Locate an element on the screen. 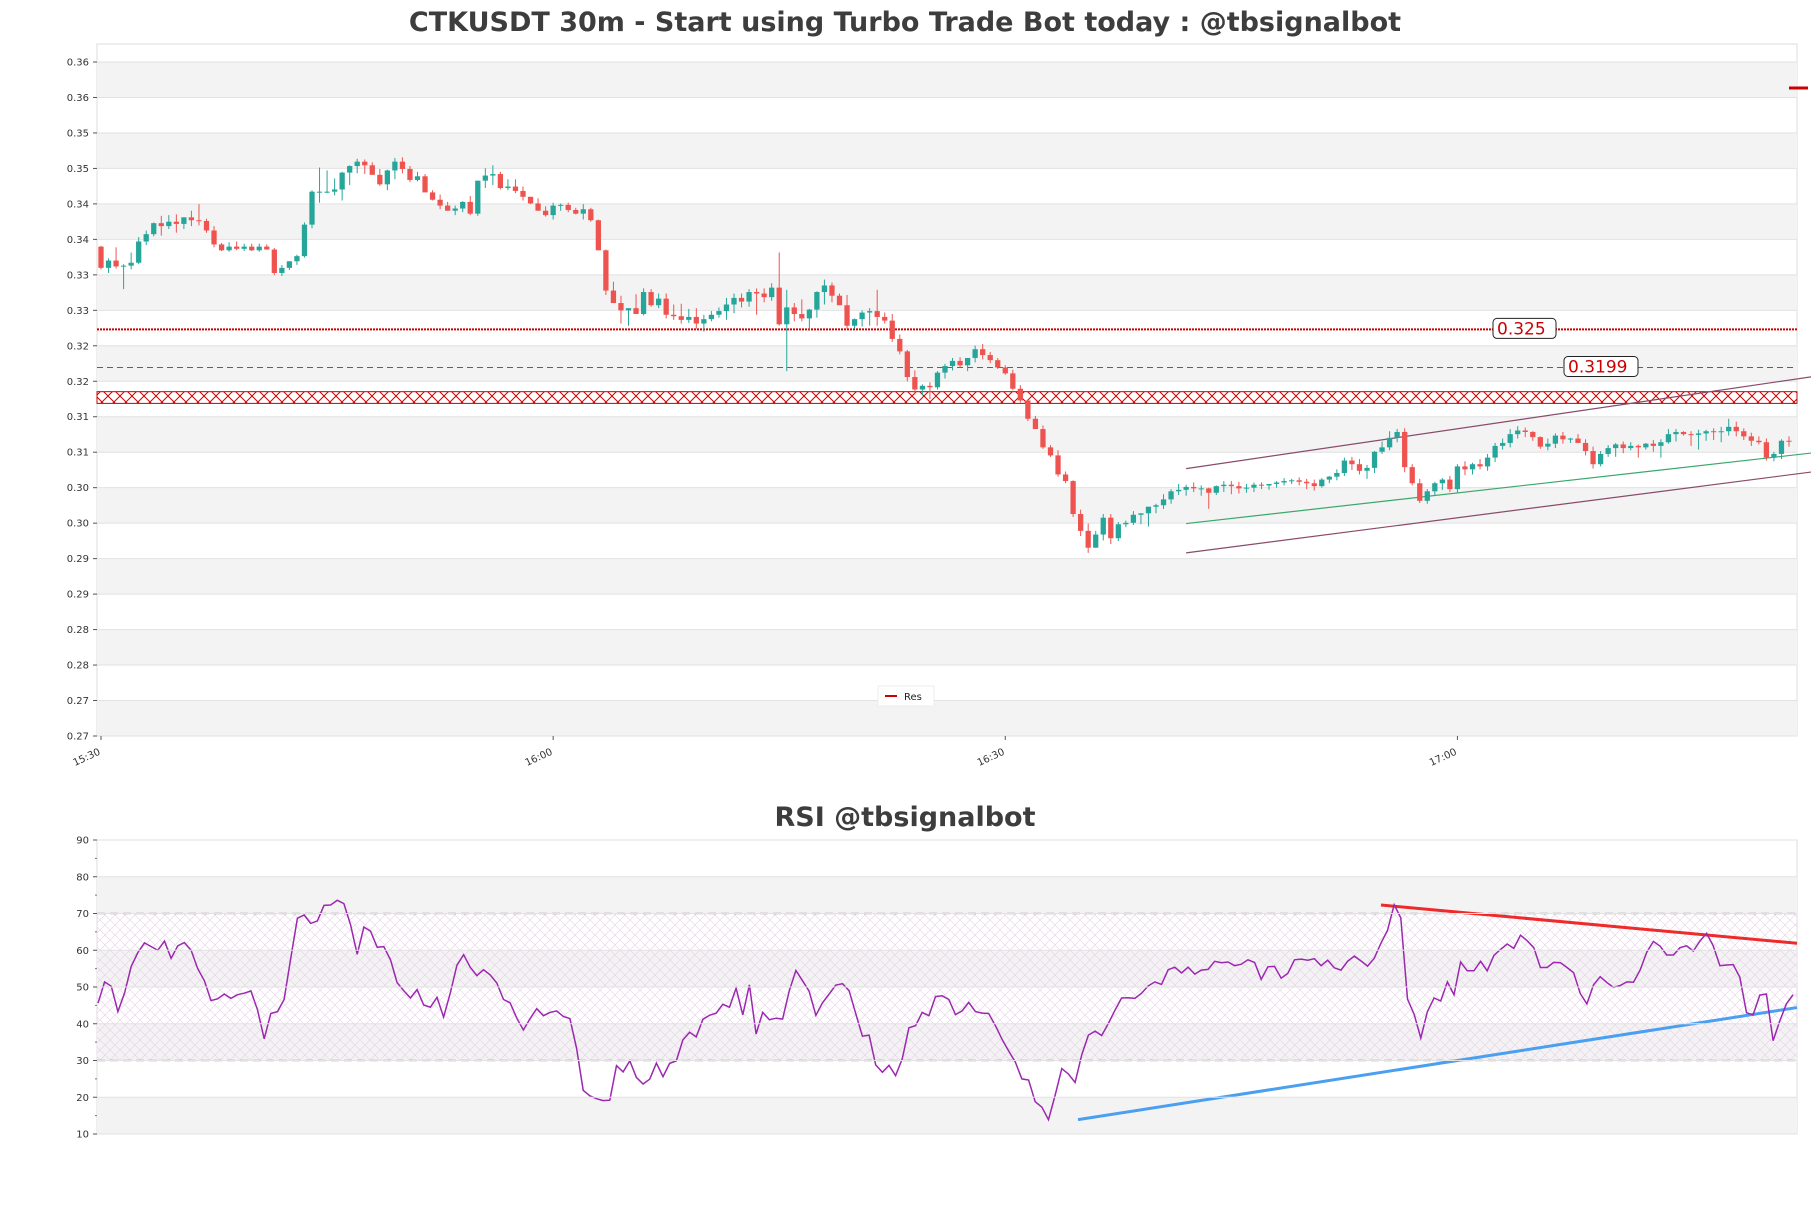 The image size is (1811, 1212). price-x-tick-label: 15:30 is located at coordinates (86, 758).